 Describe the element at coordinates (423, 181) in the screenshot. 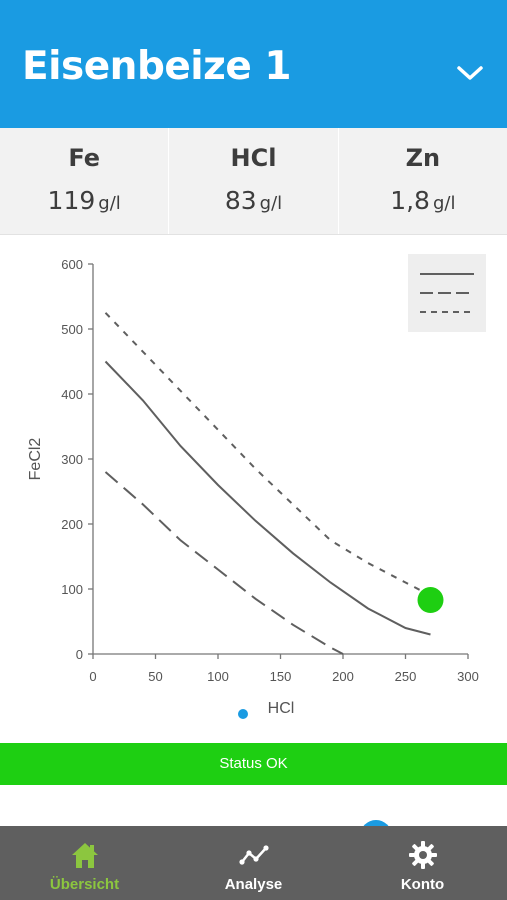

I see `stat-zn: Zn 1,8 g/l` at that location.